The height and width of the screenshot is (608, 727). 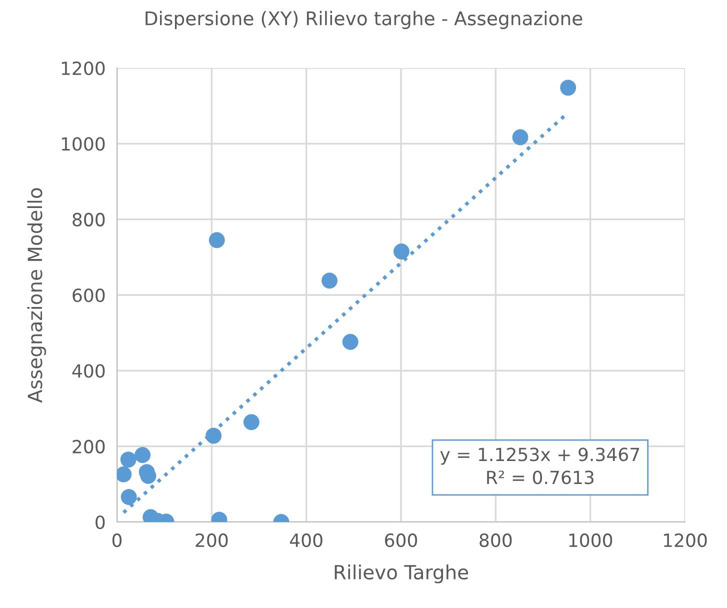 What do you see at coordinates (401, 574) in the screenshot?
I see `x-axis-title: Rilievo Targhe` at bounding box center [401, 574].